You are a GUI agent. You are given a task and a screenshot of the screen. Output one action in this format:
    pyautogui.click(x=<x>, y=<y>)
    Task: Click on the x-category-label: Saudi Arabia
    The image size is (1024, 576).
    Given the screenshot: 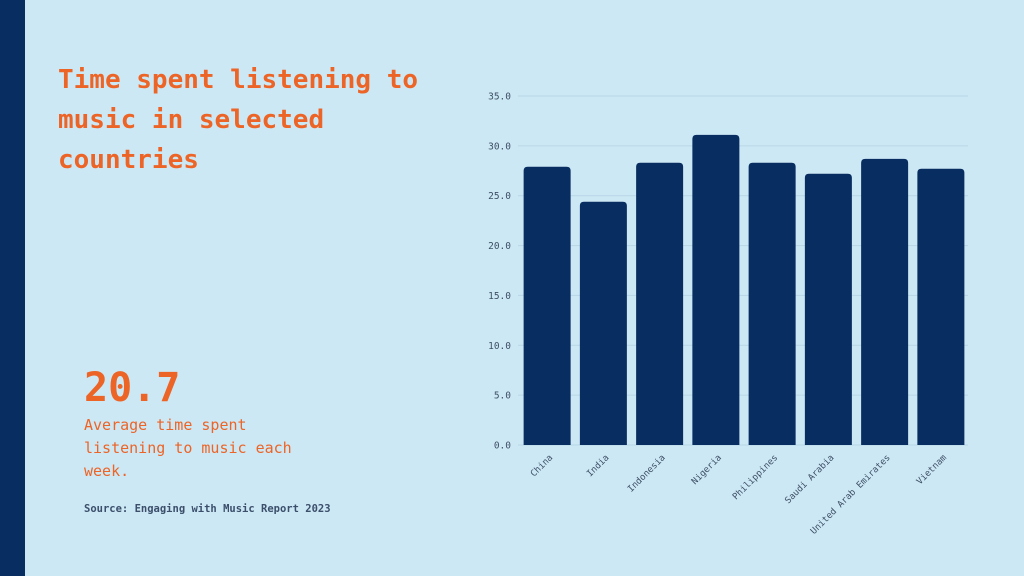 What is the action you would take?
    pyautogui.click(x=809, y=479)
    